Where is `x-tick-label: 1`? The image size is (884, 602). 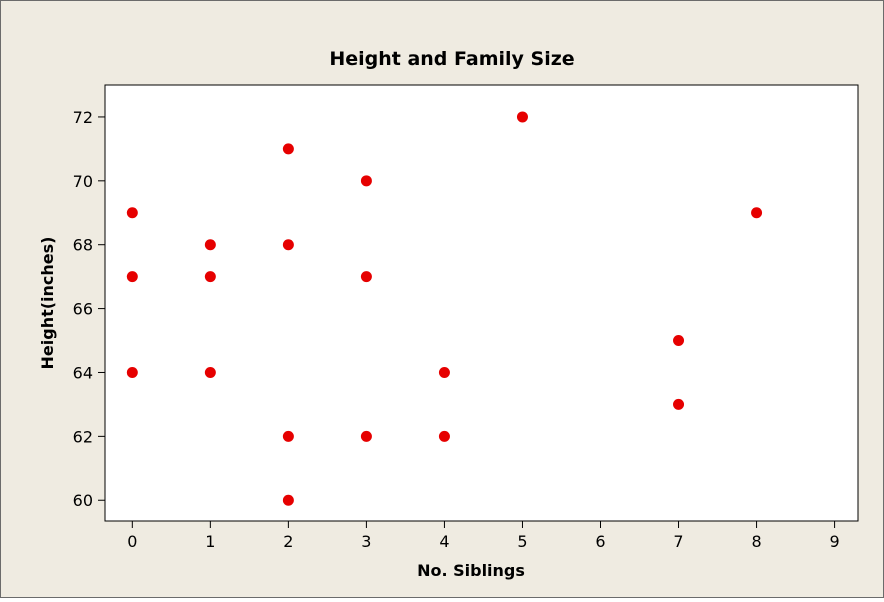
x-tick-label: 1 is located at coordinates (210, 541).